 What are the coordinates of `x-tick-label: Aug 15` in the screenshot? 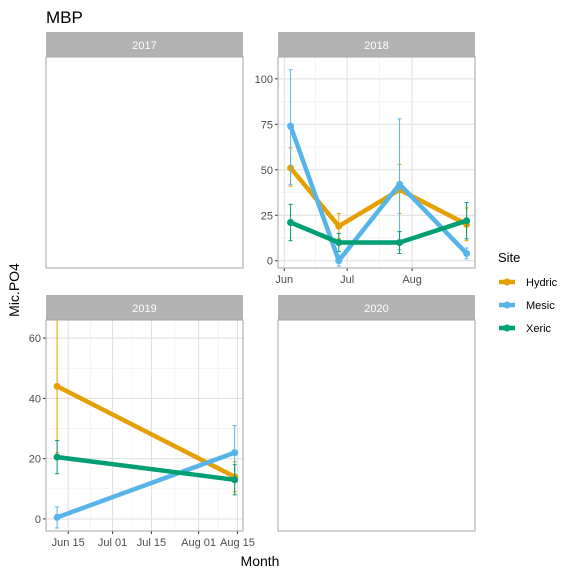 It's located at (237, 543).